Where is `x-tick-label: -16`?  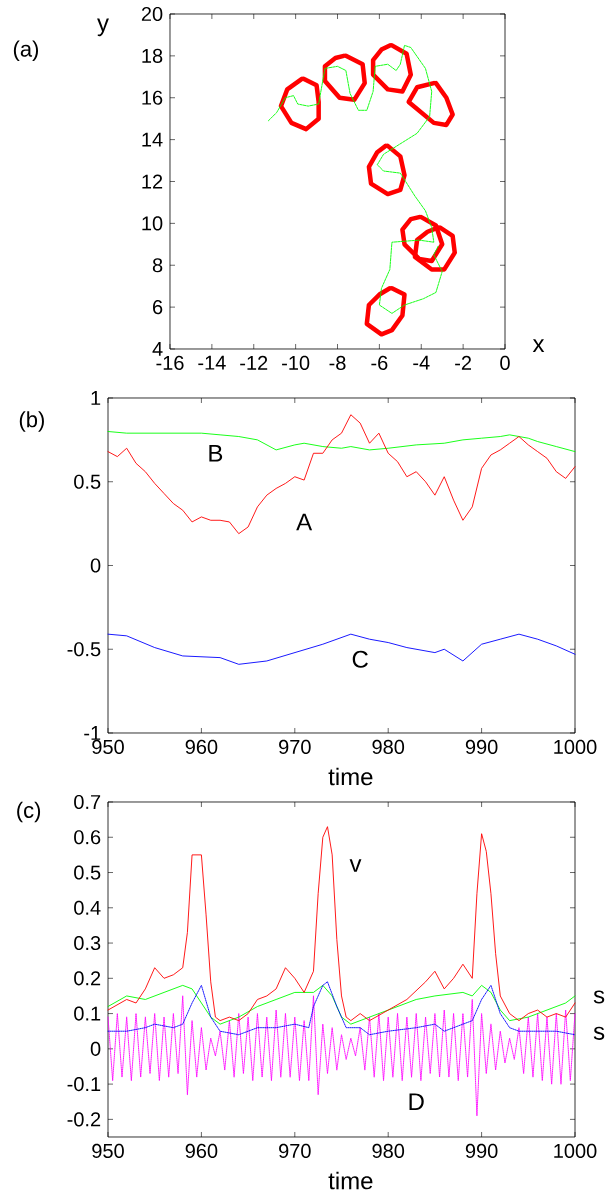
x-tick-label: -16 is located at coordinates (170, 363).